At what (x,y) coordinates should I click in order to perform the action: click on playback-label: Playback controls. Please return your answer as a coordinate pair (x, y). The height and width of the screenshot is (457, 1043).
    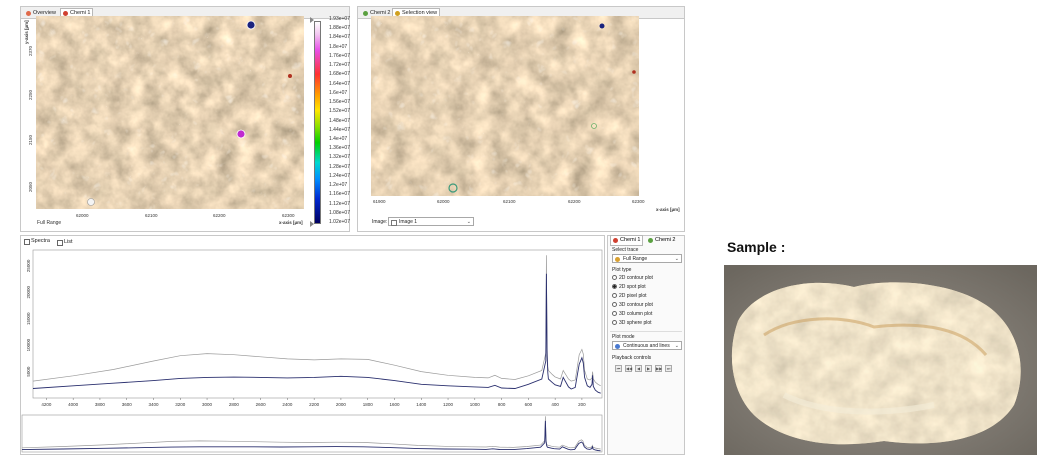
    Looking at the image, I should click on (632, 358).